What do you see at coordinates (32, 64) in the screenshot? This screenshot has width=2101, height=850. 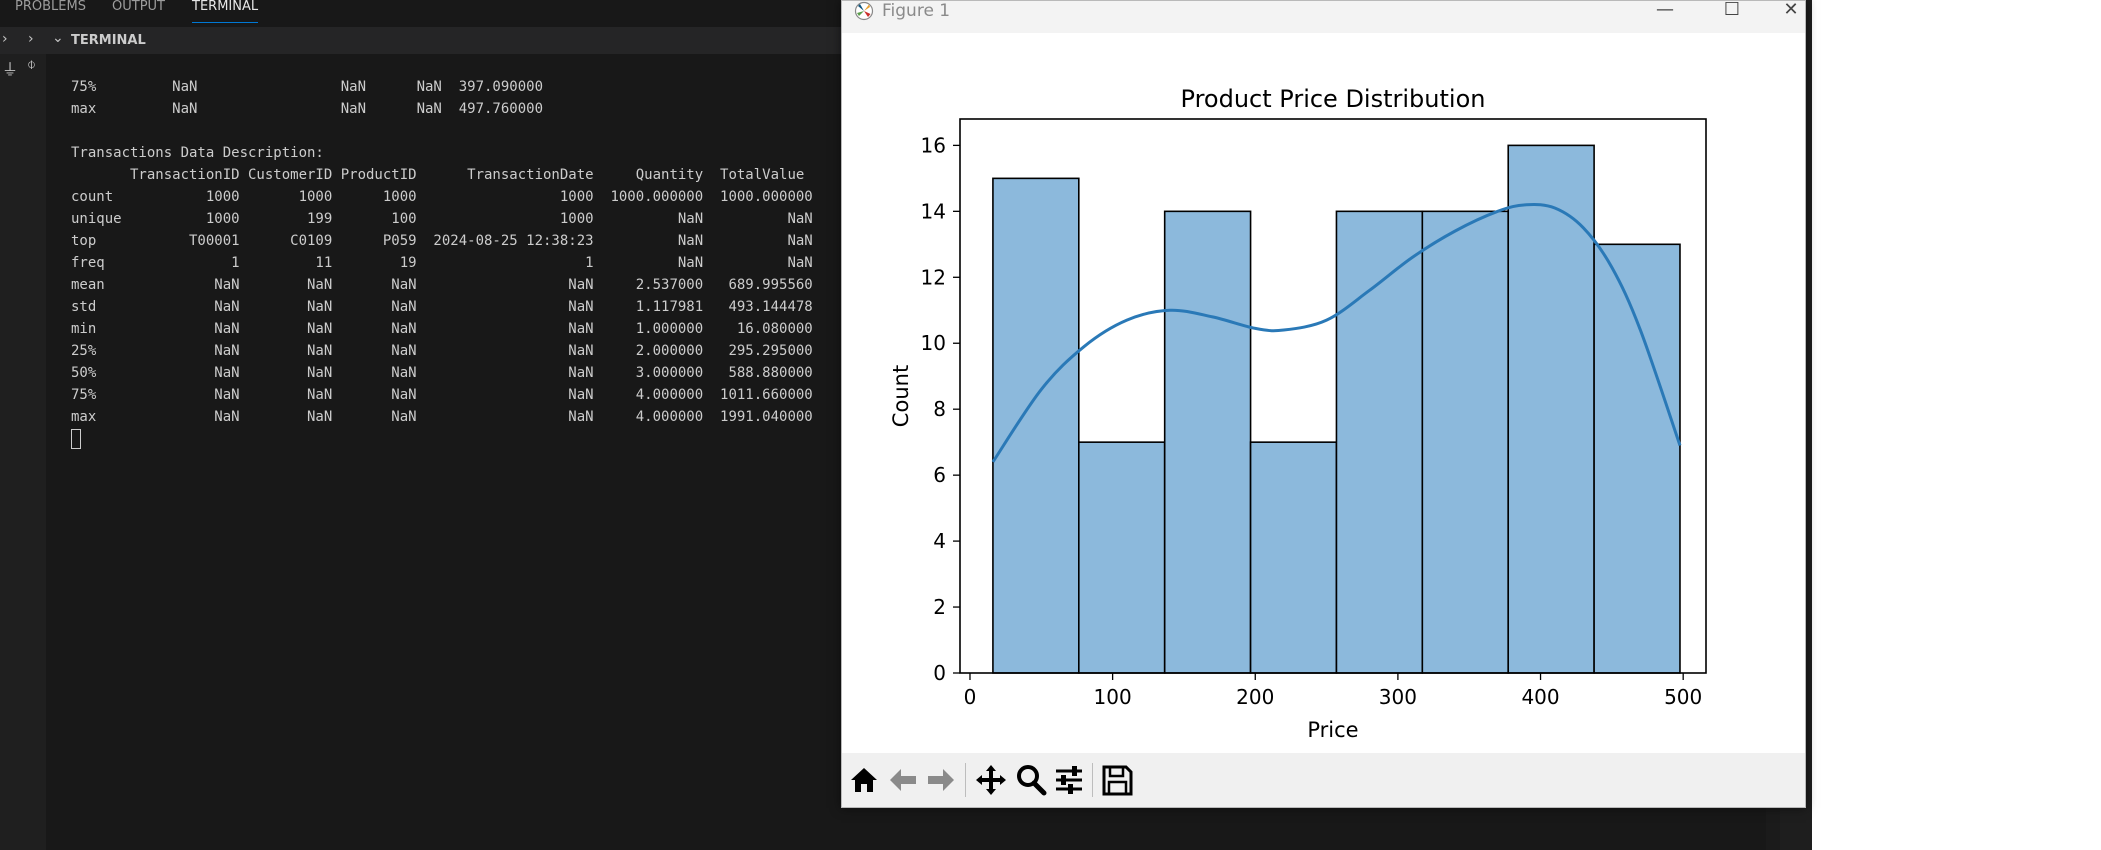 I see `git-commit-icon: ⌽` at bounding box center [32, 64].